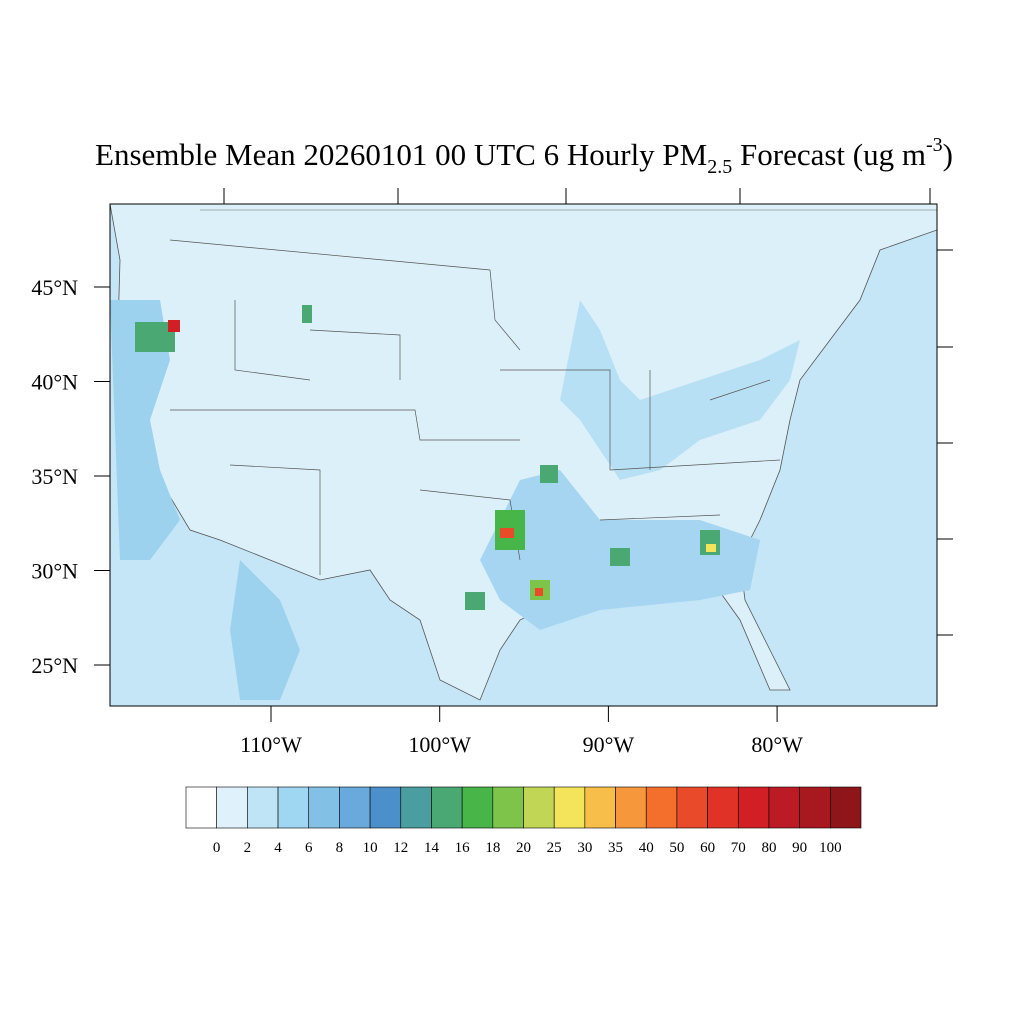 The height and width of the screenshot is (1024, 1024). I want to click on title-sub: 2.5, so click(719, 167).